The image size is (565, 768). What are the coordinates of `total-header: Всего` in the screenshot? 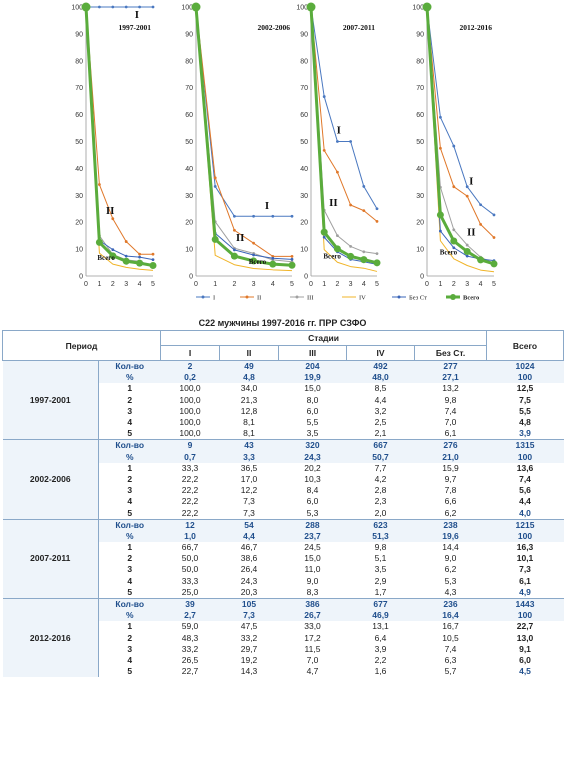 It's located at (525, 345).